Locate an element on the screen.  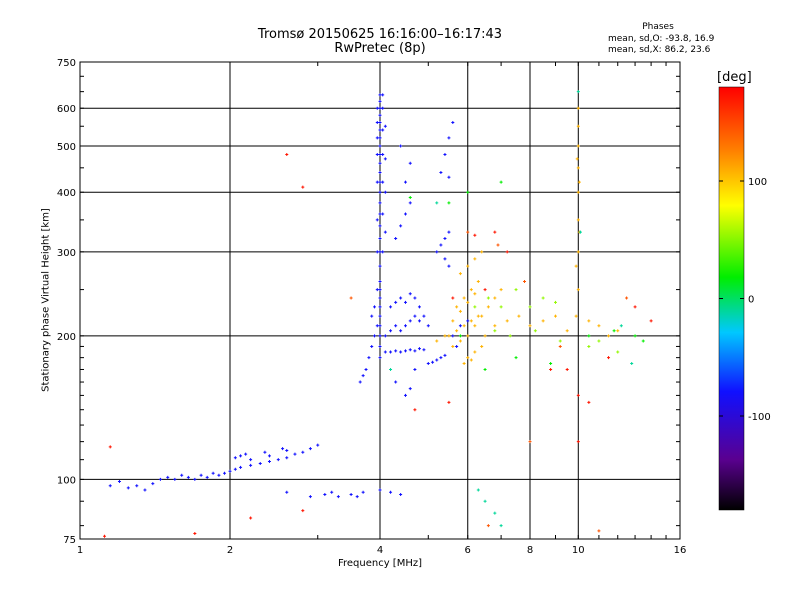
y-tick-label: 75 is located at coordinates (69, 540).